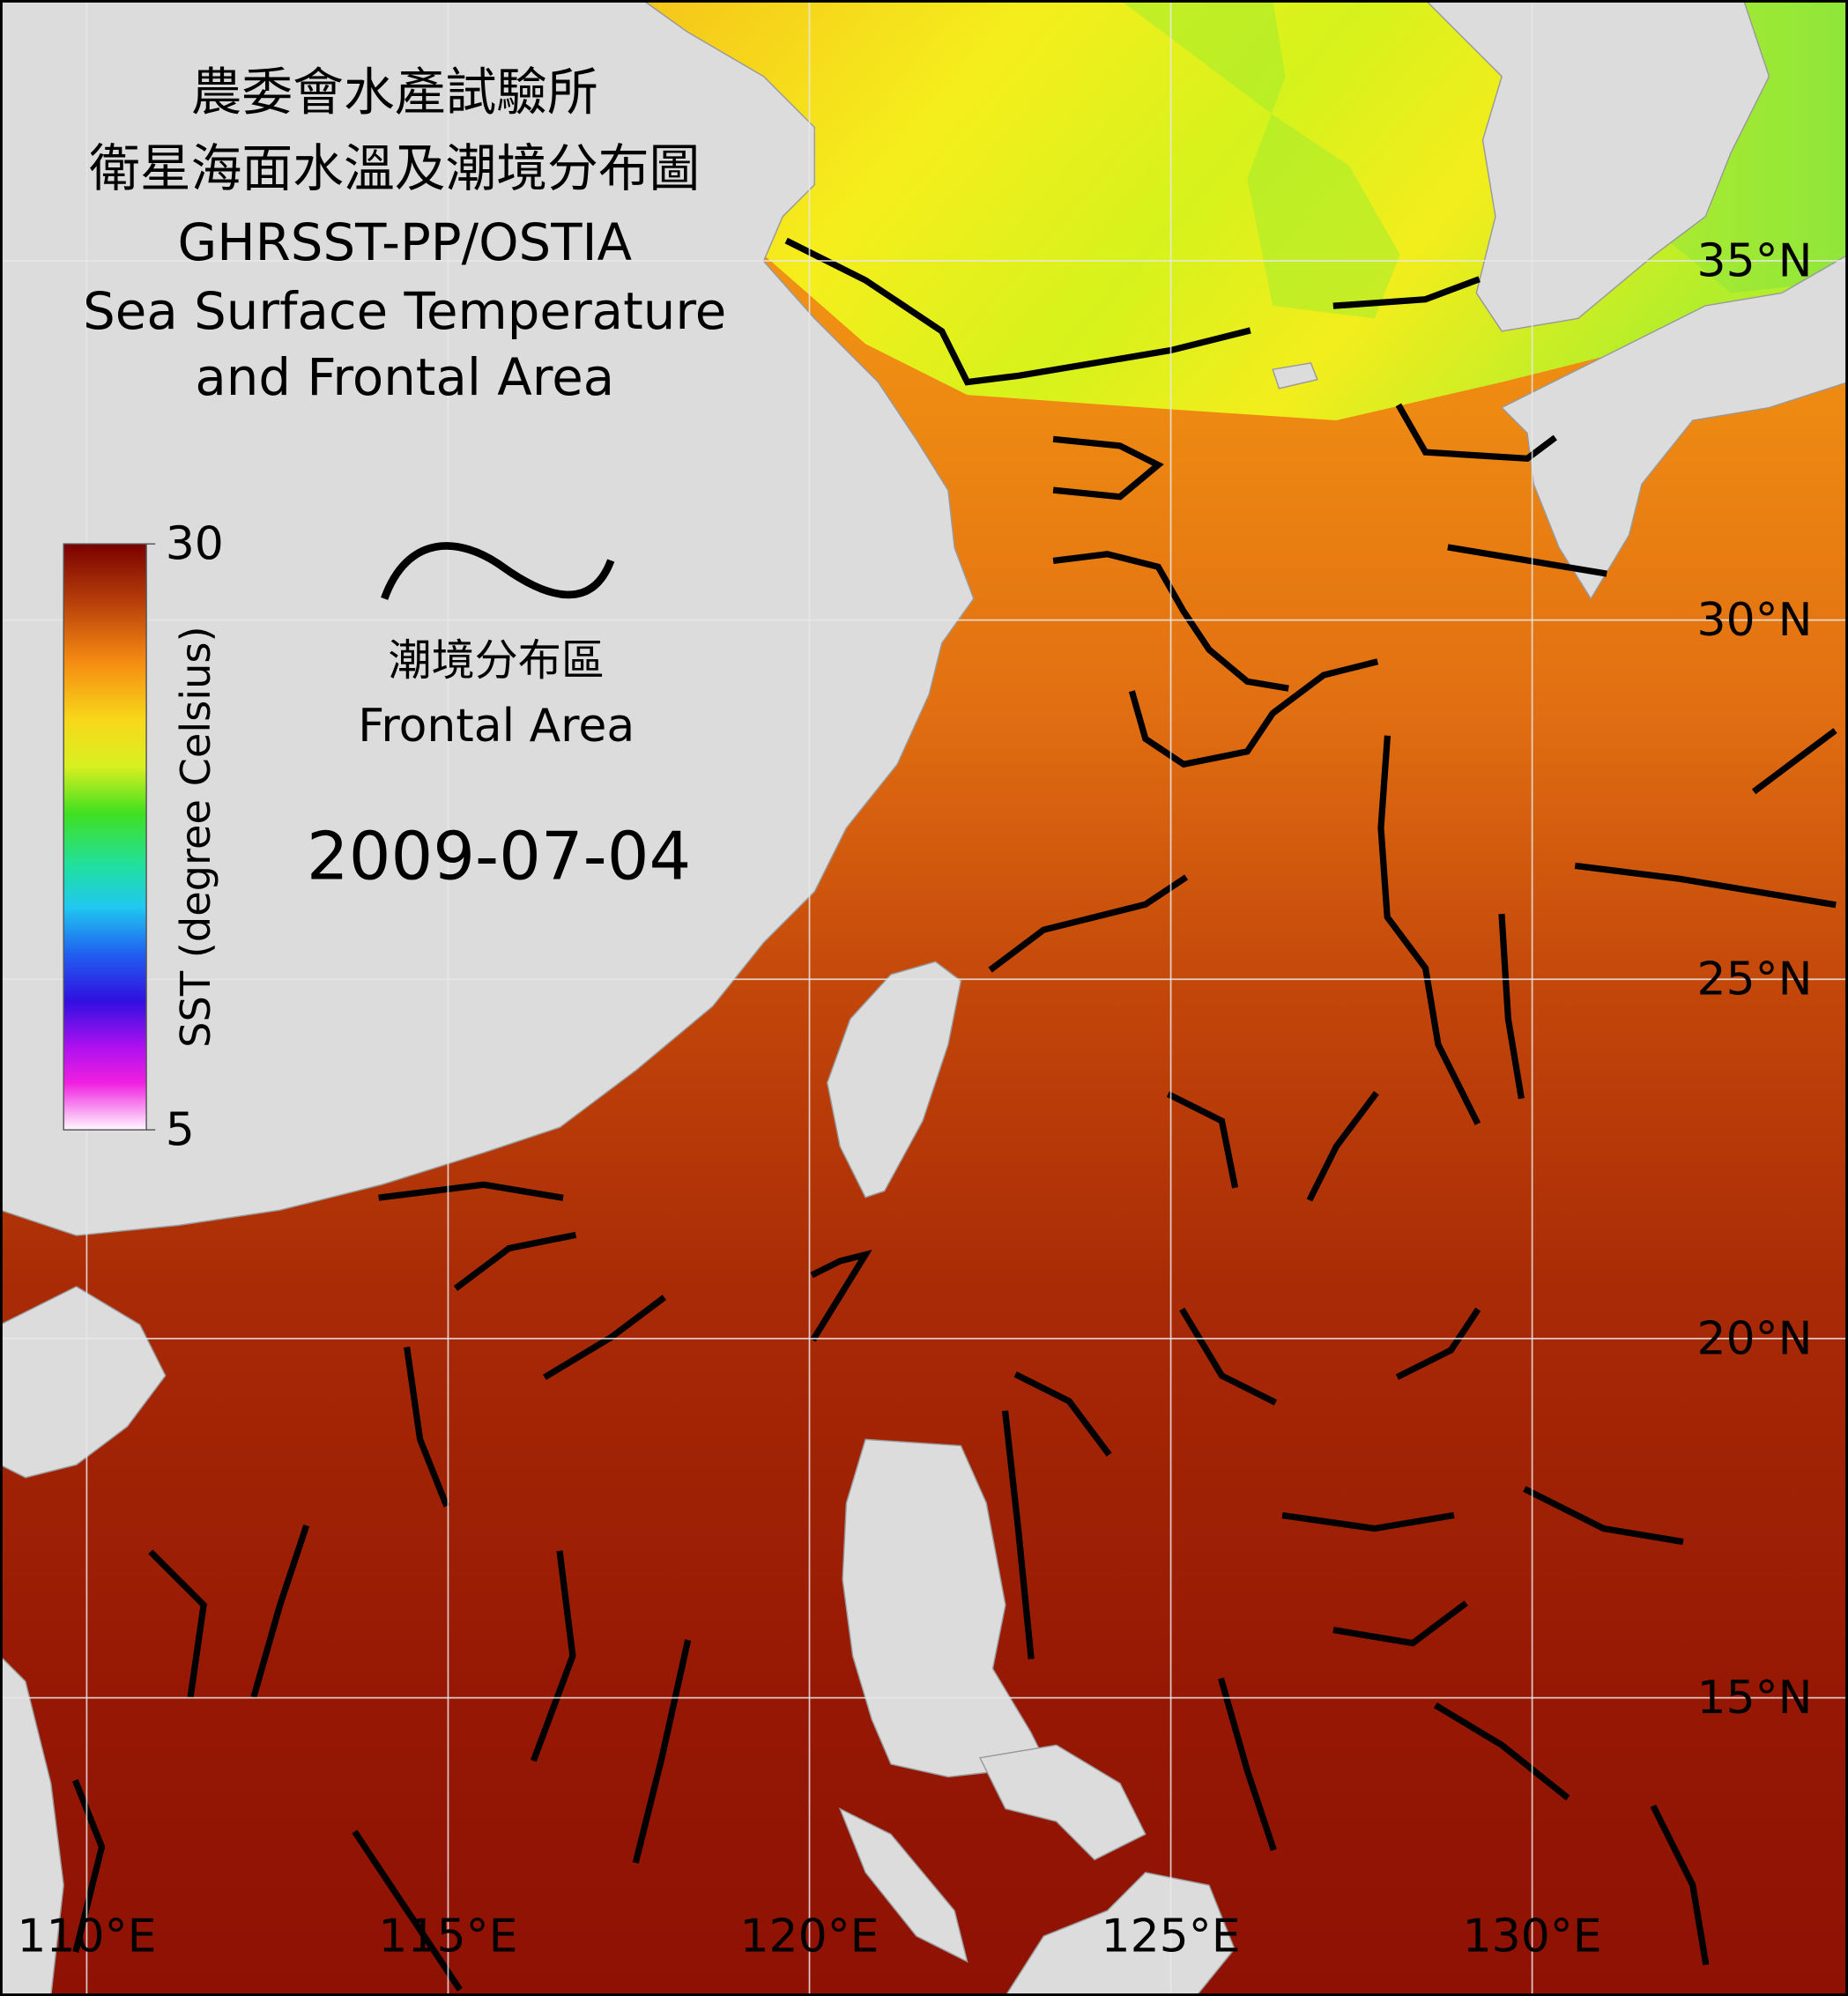  What do you see at coordinates (195, 544) in the screenshot?
I see `colorbar-tick-label: 30` at bounding box center [195, 544].